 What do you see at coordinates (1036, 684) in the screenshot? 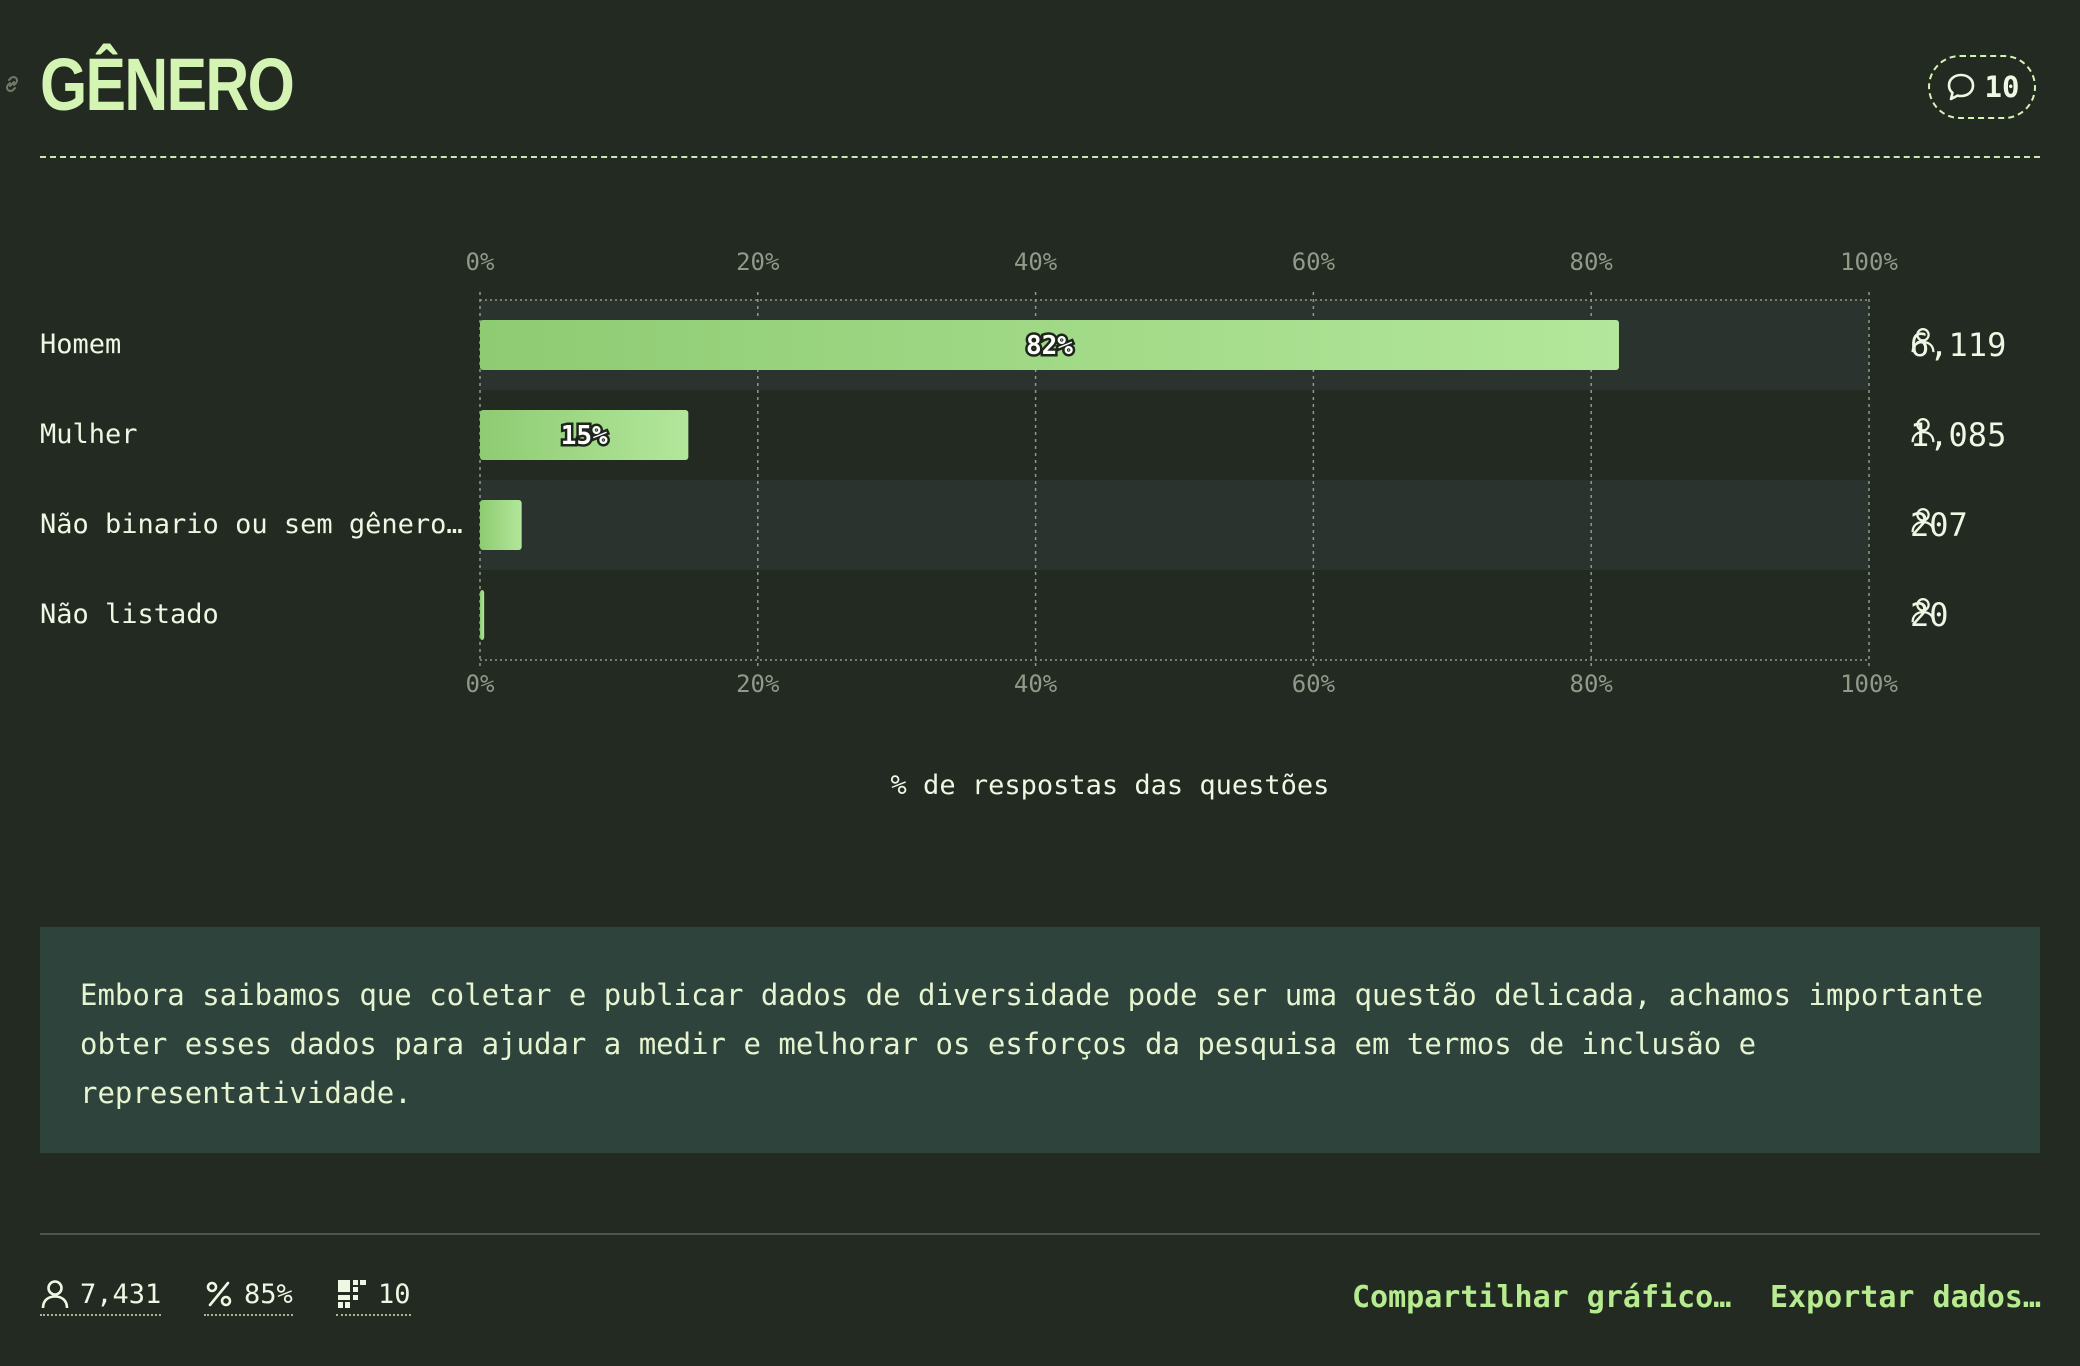
I see `x-tick-label-bottom: 40%` at bounding box center [1036, 684].